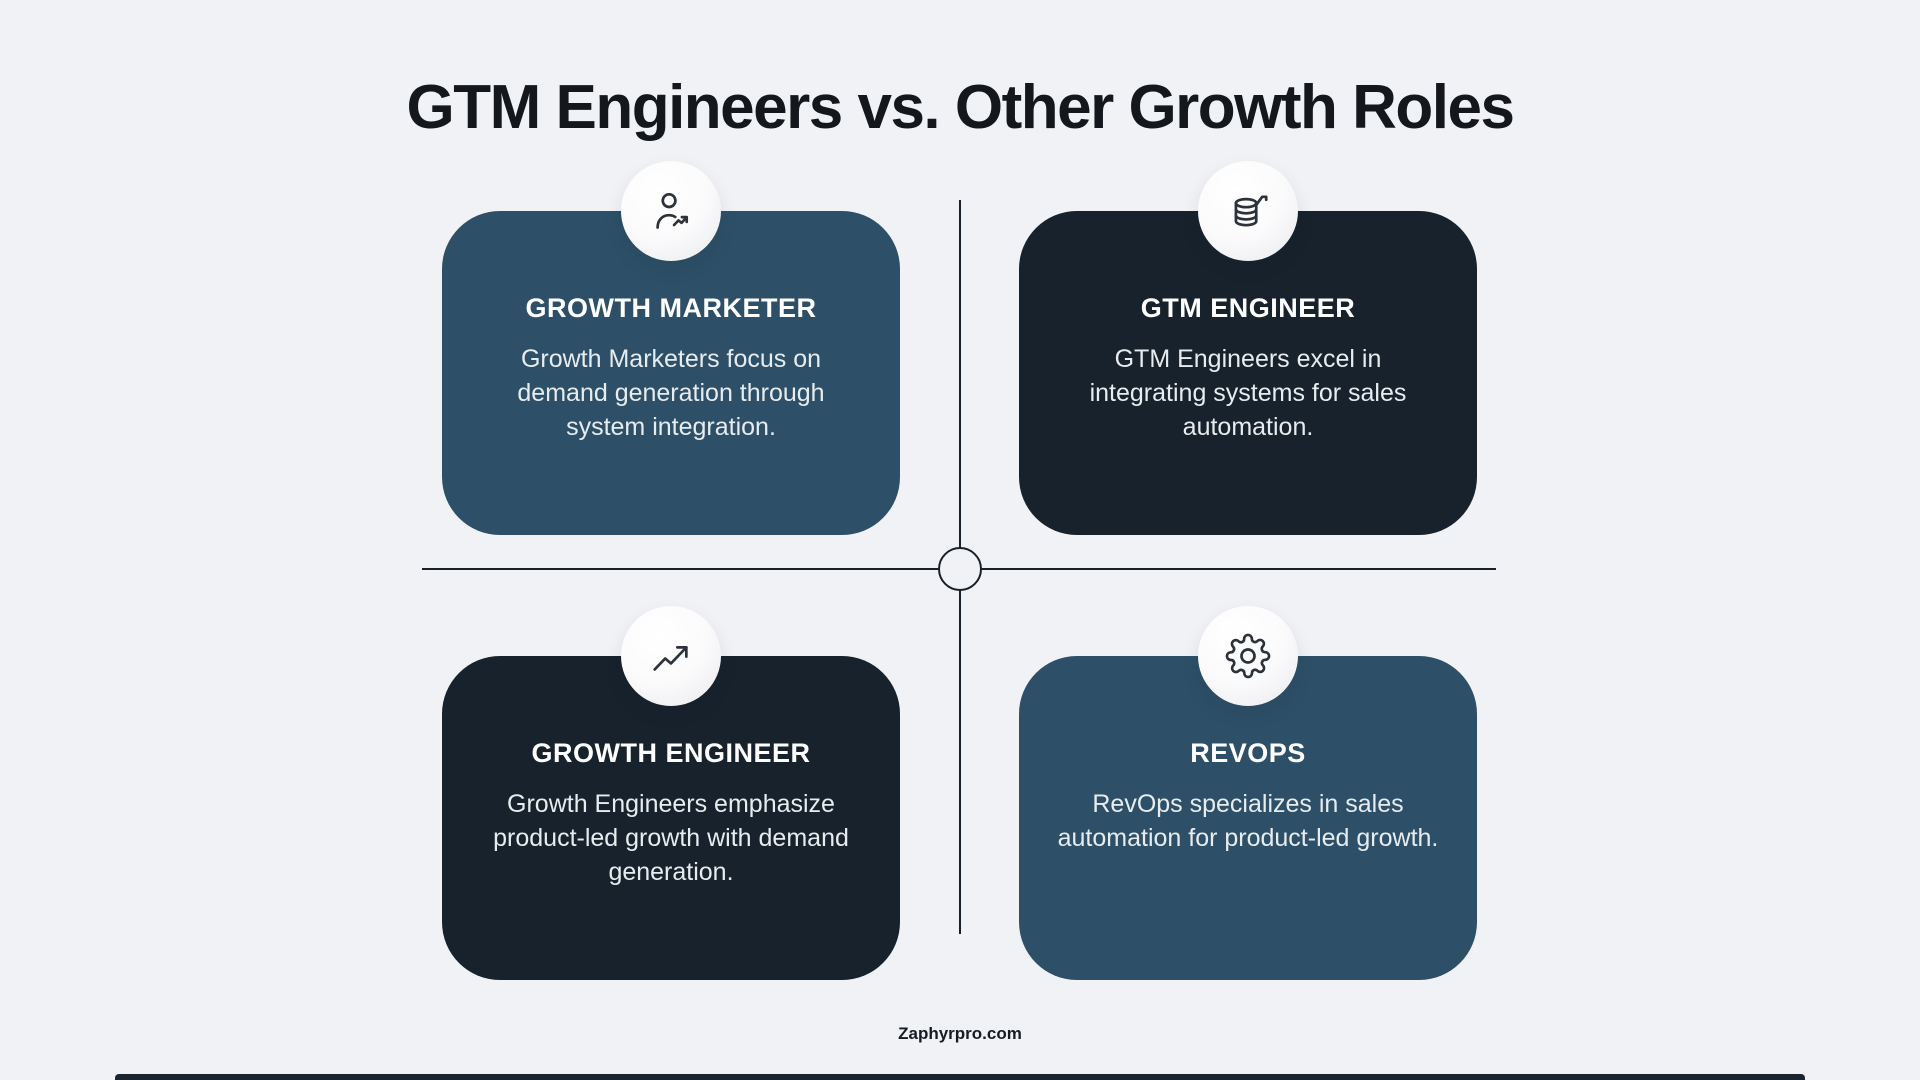 The height and width of the screenshot is (1080, 1920). What do you see at coordinates (671, 753) in the screenshot?
I see `card-title: GROWTH ENGINEER` at bounding box center [671, 753].